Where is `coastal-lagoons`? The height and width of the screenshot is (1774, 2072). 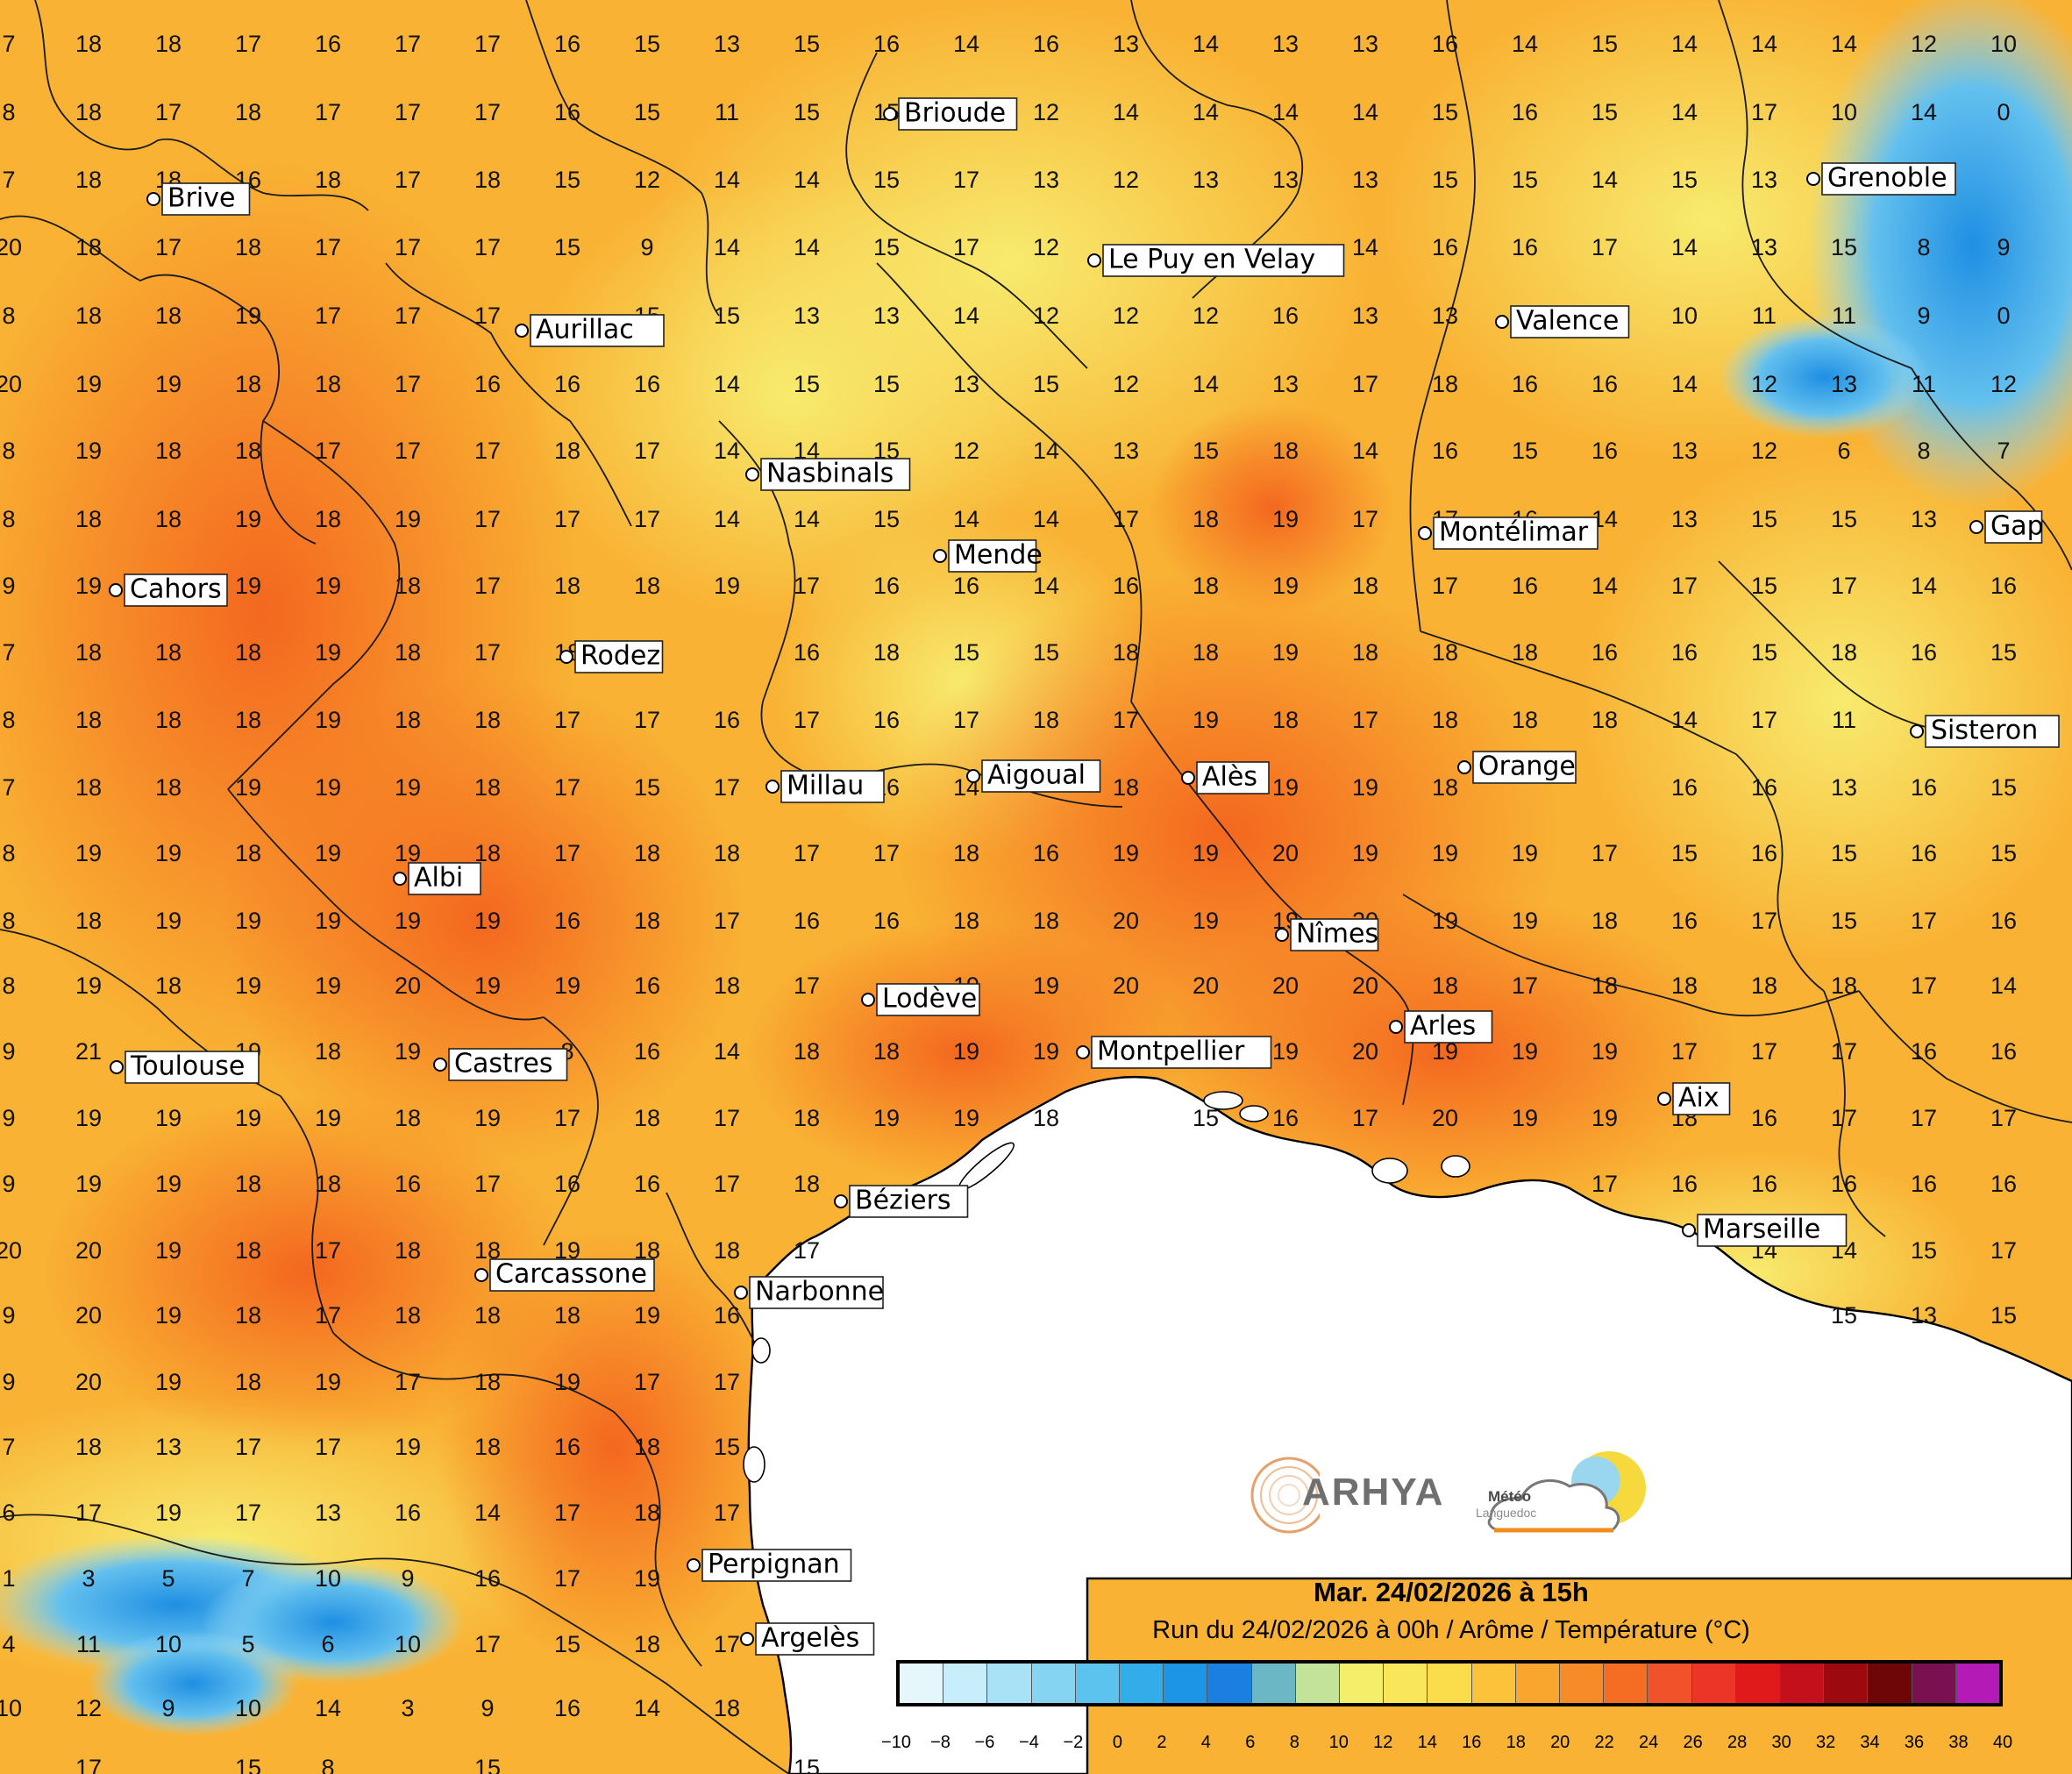
coastal-lagoons is located at coordinates (1106, 1287).